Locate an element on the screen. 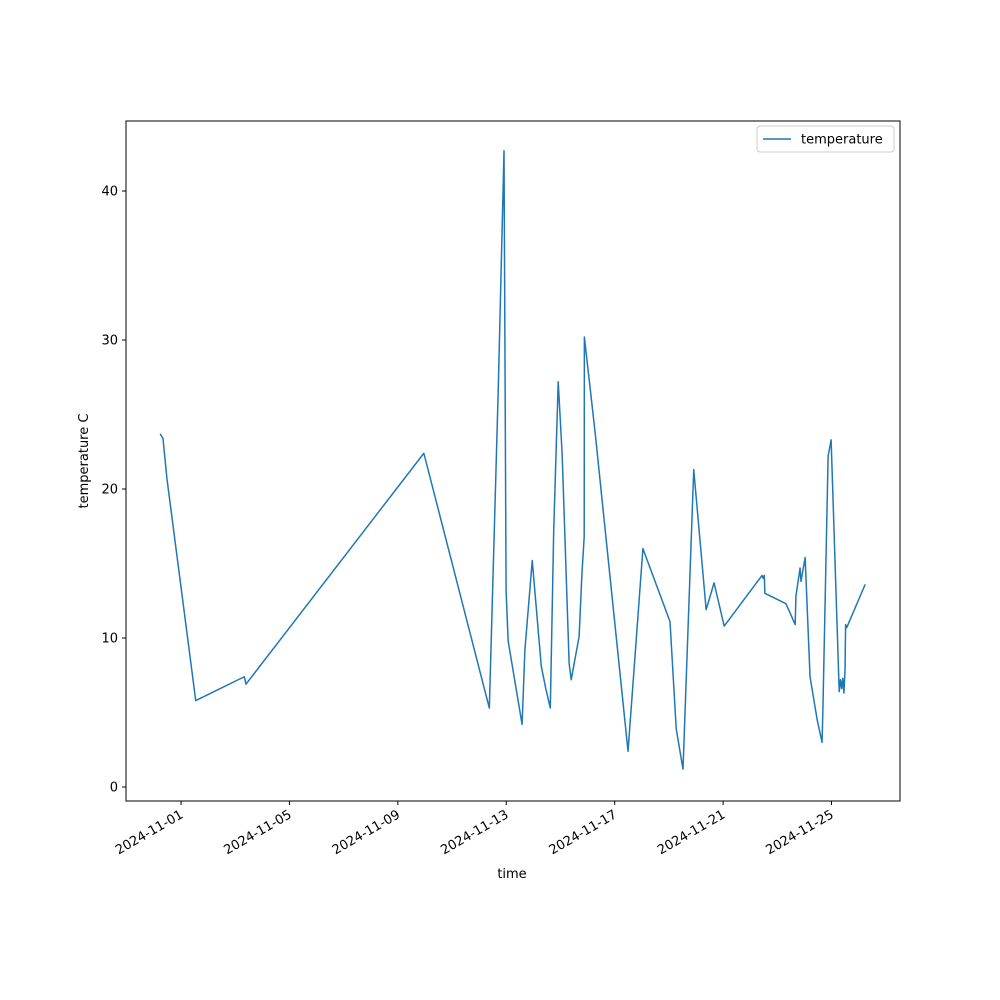 This screenshot has width=1000, height=1000. x-tick-label: 2024-11-13 is located at coordinates (474, 832).